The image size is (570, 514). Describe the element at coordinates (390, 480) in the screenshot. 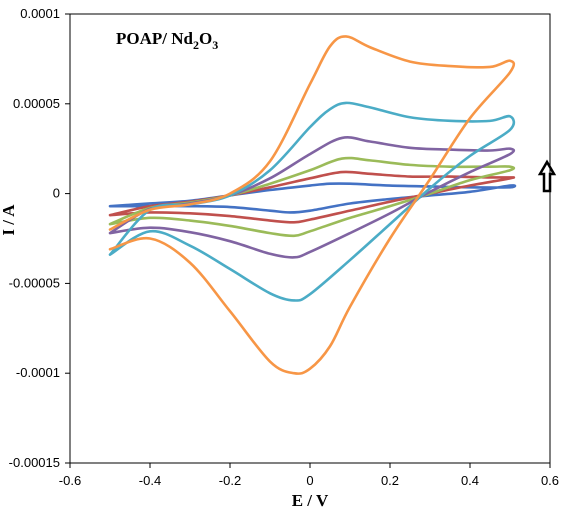

I see `x-tick-label: 0.2` at that location.